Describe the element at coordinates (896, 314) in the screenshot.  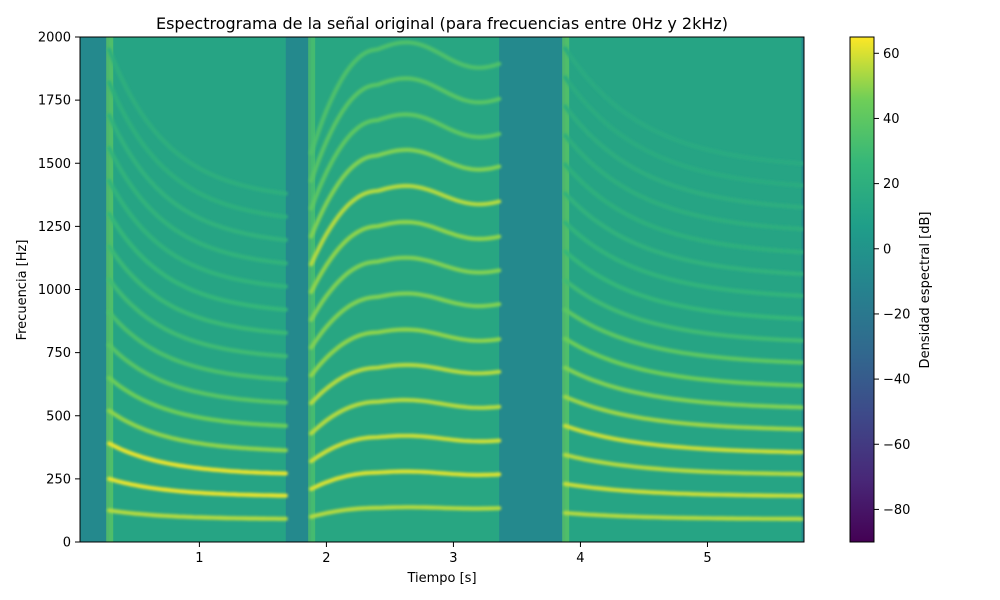
I see `colorbar-tick-label: −20` at that location.